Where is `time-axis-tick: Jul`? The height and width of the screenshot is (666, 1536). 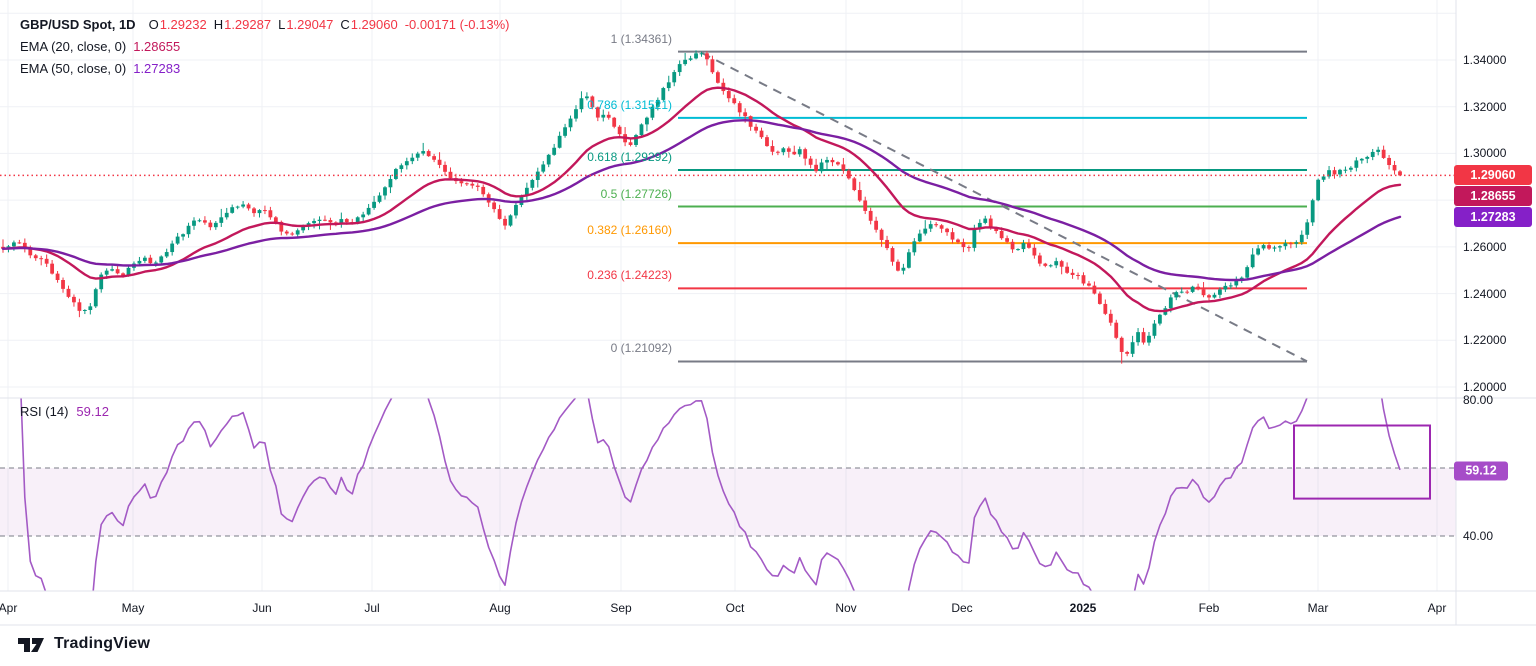
time-axis-tick: Jul is located at coordinates (372, 608).